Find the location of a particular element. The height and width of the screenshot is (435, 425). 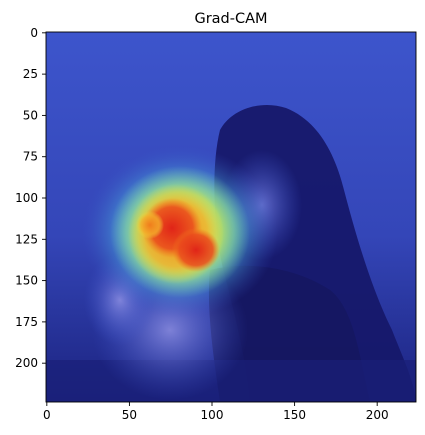

y-tick-label: 0 is located at coordinates (34, 33).